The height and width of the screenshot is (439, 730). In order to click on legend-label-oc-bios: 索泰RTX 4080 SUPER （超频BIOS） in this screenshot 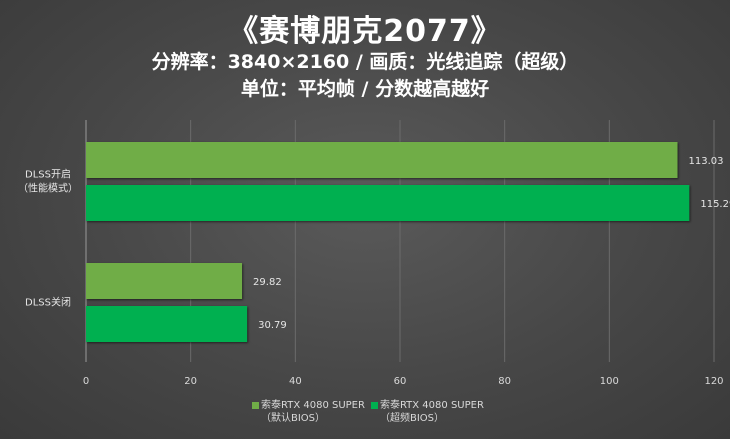, I will do `click(431, 412)`.